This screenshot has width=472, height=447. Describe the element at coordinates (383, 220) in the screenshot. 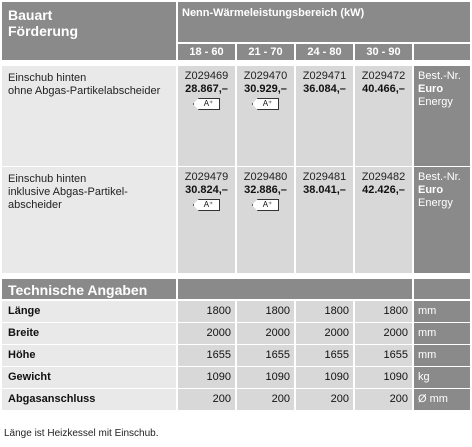

I see `row2-cell-4: Z029482 42.426,–` at that location.